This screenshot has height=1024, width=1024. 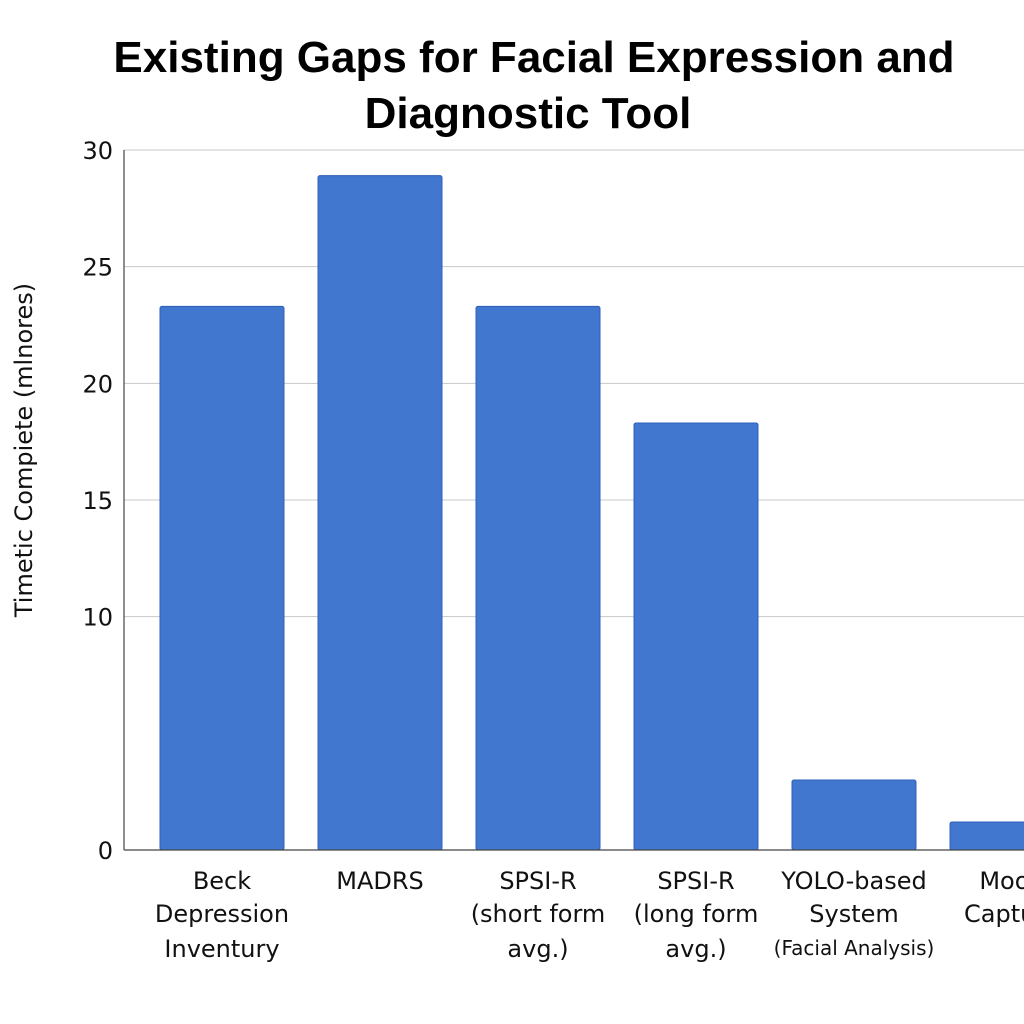 I want to click on x-tick-label: Inventury, so click(x=221, y=949).